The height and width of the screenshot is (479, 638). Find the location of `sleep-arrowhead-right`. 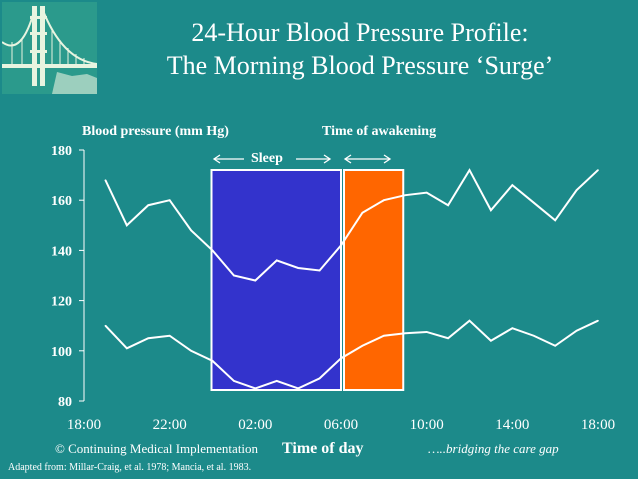

sleep-arrowhead-right is located at coordinates (327, 159).